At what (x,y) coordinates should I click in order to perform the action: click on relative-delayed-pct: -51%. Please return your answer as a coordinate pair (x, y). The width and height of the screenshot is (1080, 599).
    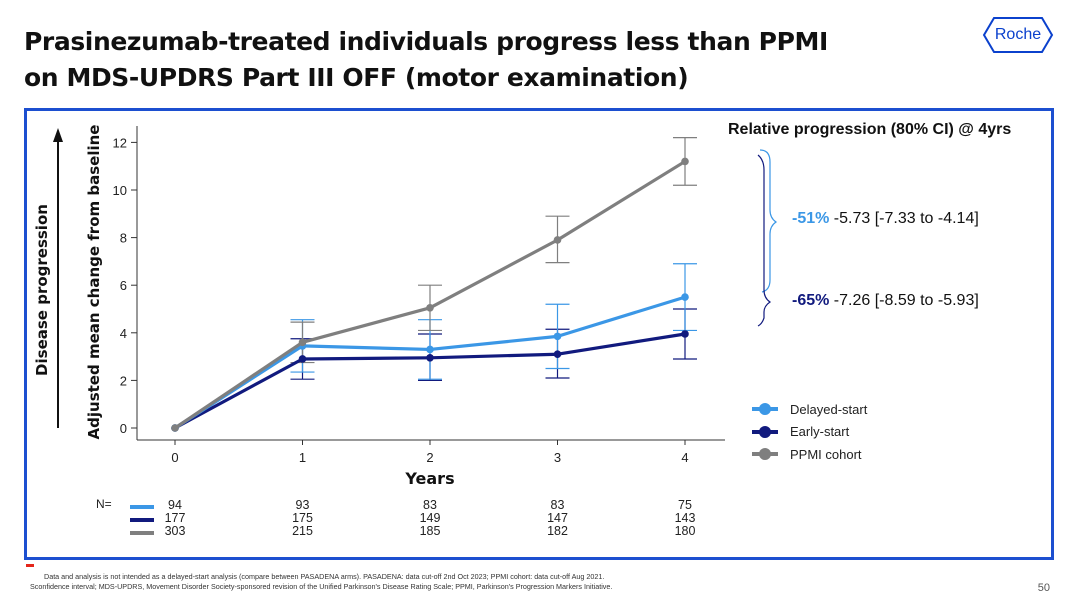
    Looking at the image, I should click on (811, 218).